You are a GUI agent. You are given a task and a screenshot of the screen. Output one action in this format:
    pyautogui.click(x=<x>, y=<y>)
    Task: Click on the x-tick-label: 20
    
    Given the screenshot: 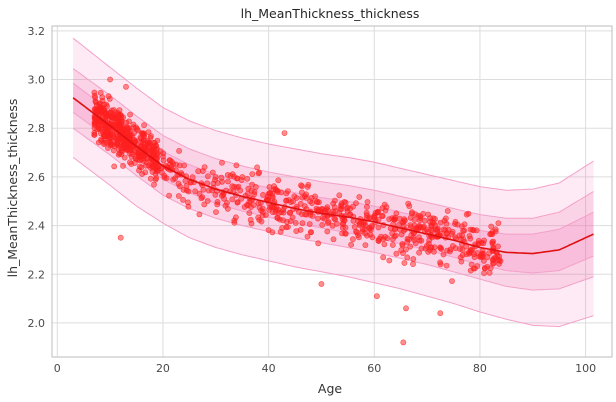 What is the action you would take?
    pyautogui.click(x=163, y=368)
    